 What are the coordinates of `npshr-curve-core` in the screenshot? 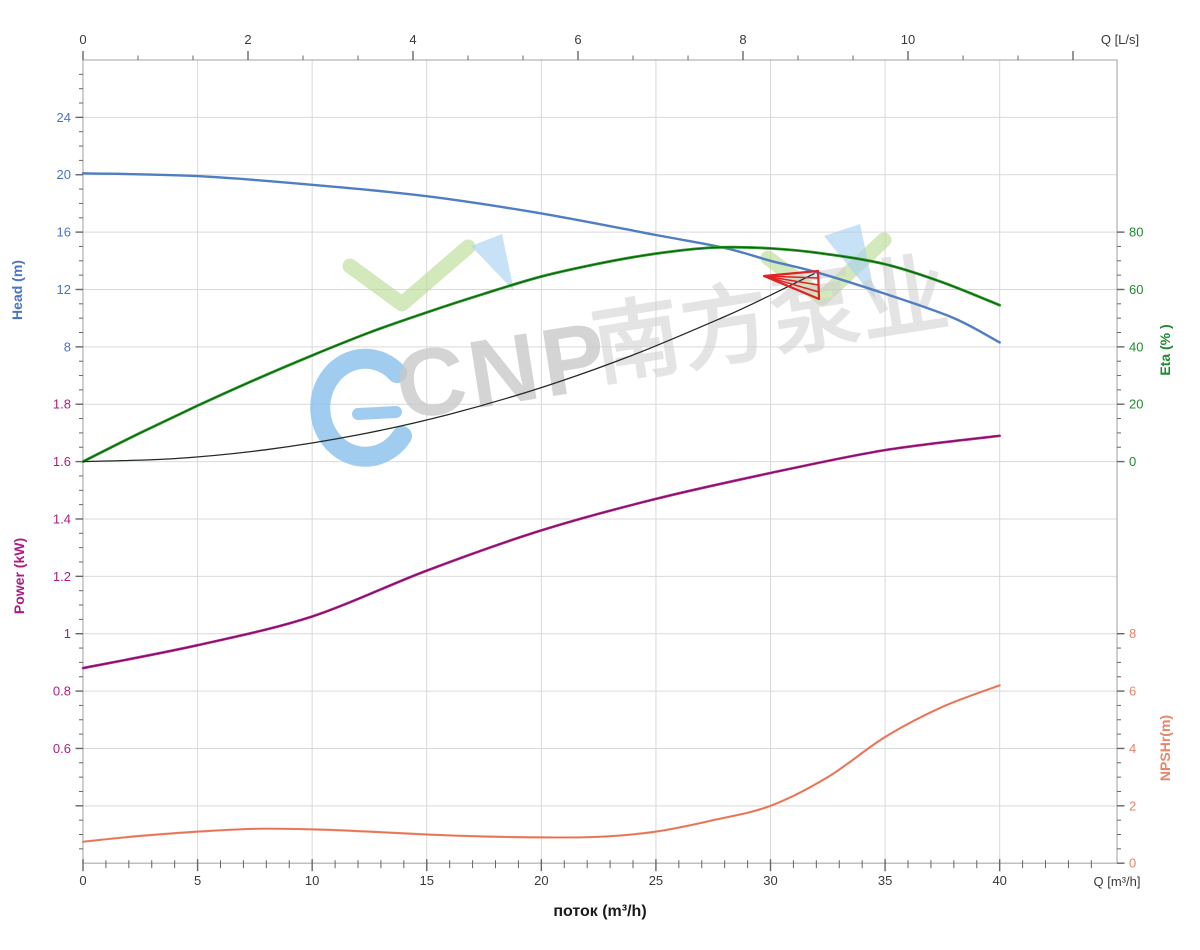 It's located at (541, 763).